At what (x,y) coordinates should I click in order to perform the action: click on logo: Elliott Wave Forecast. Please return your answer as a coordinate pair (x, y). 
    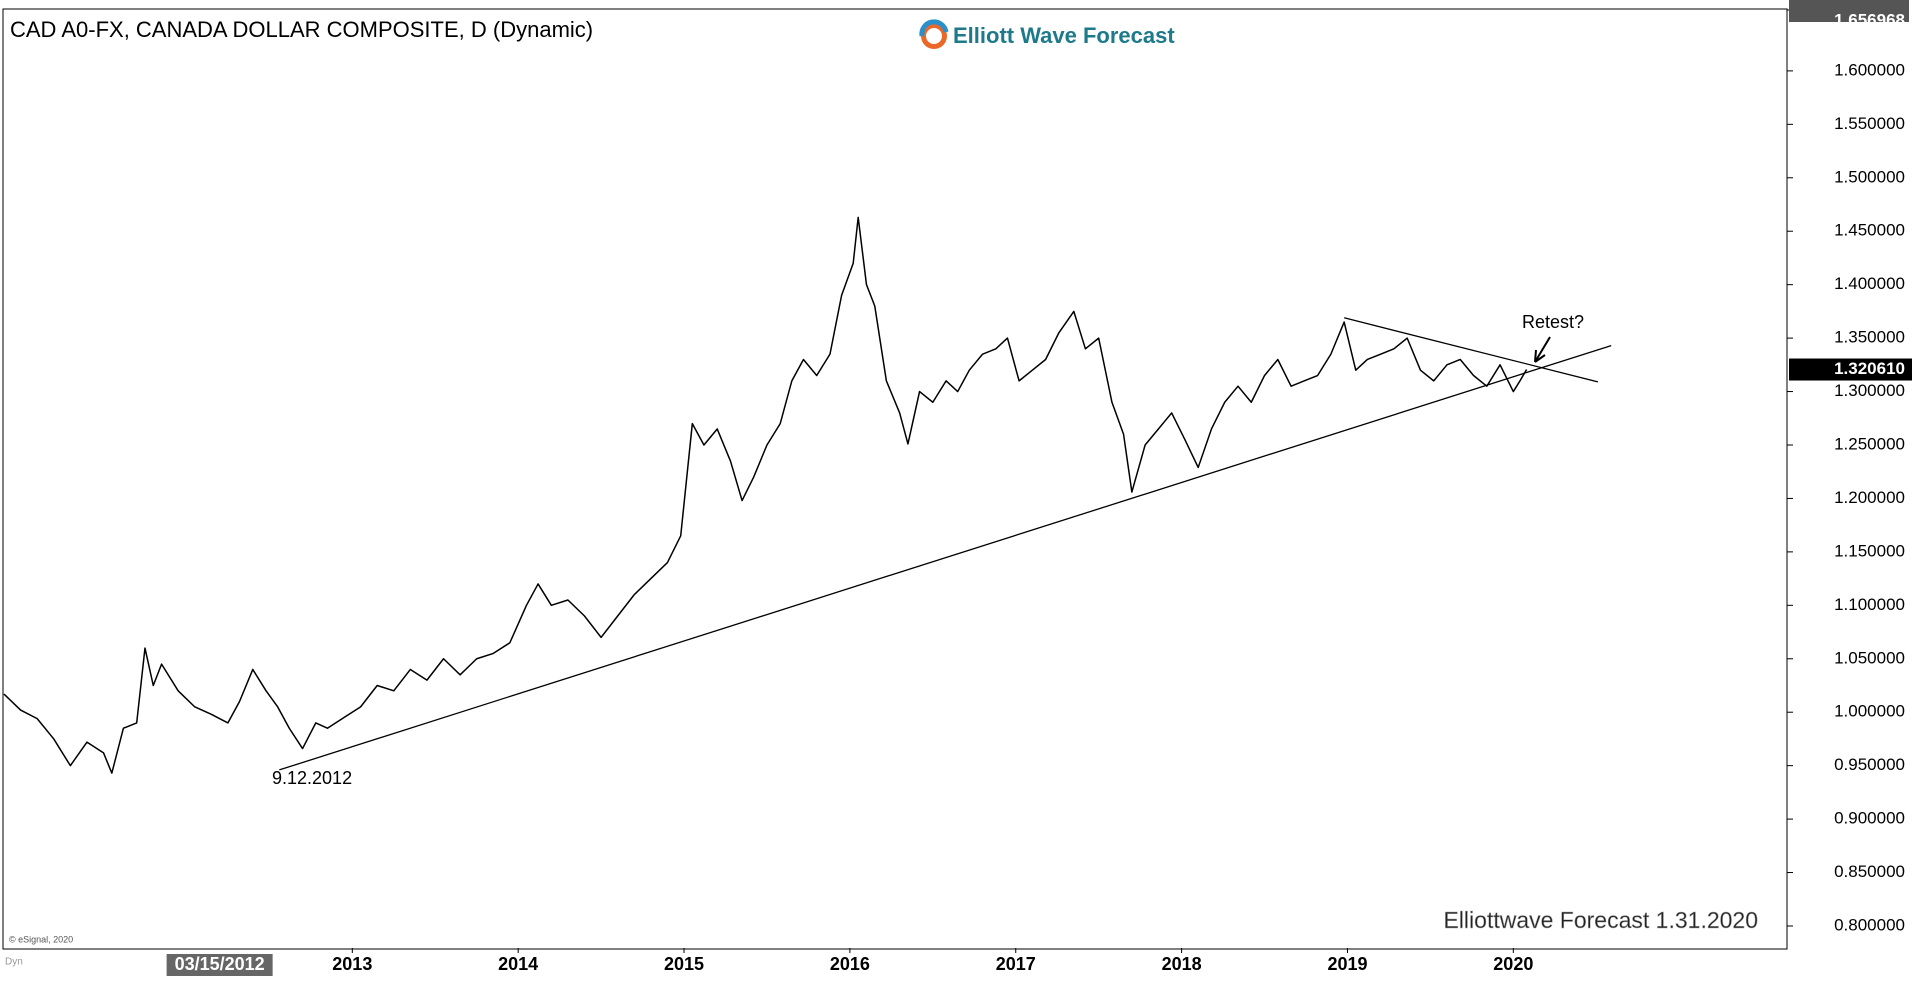
    Looking at the image, I should click on (1047, 34).